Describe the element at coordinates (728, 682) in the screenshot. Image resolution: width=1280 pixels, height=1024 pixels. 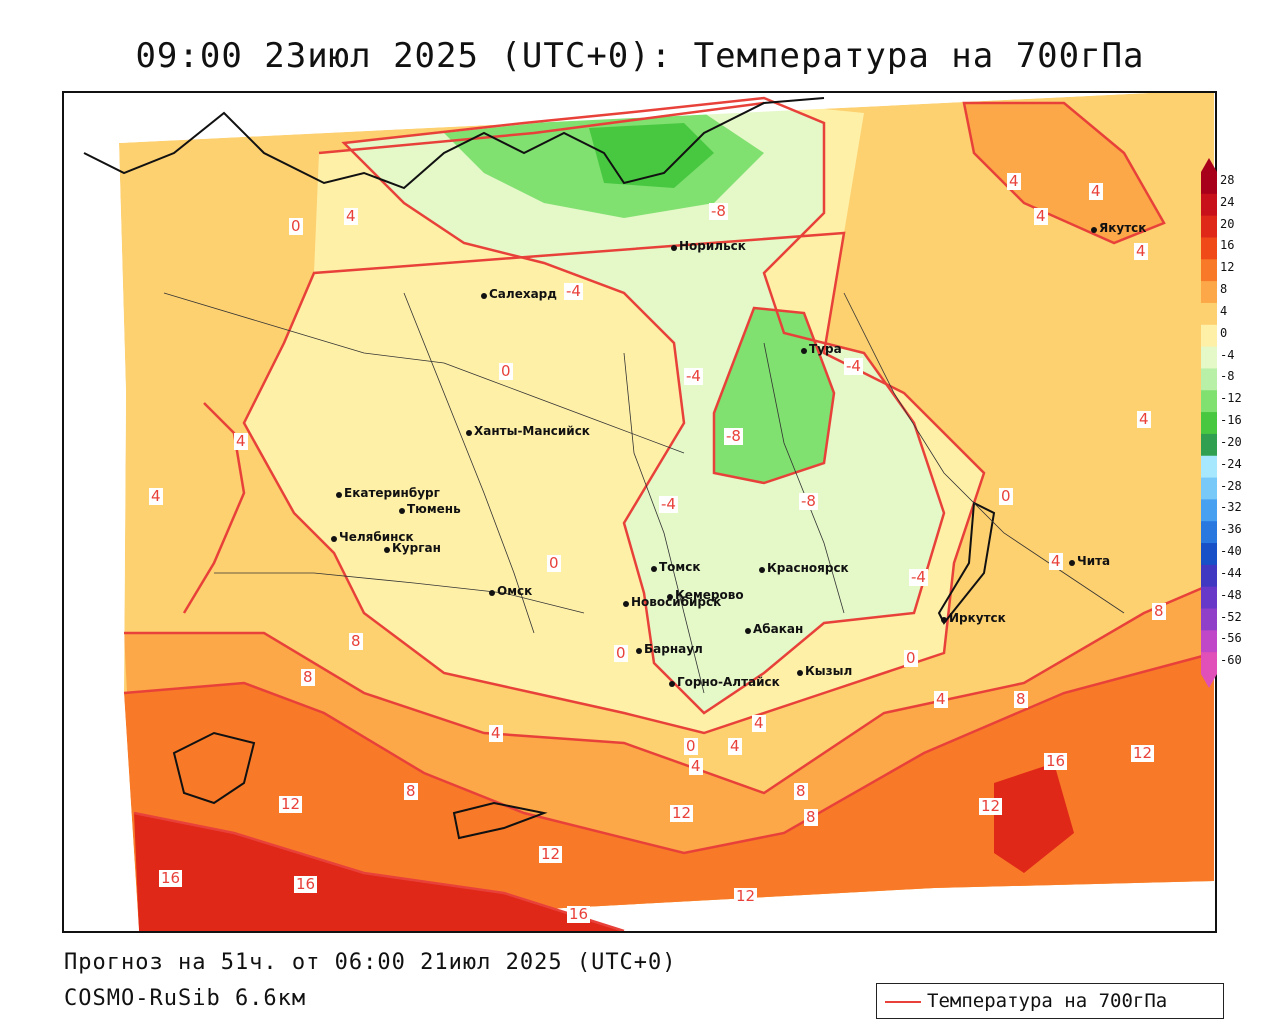
I see `city-label: Горно-Алтайск` at that location.